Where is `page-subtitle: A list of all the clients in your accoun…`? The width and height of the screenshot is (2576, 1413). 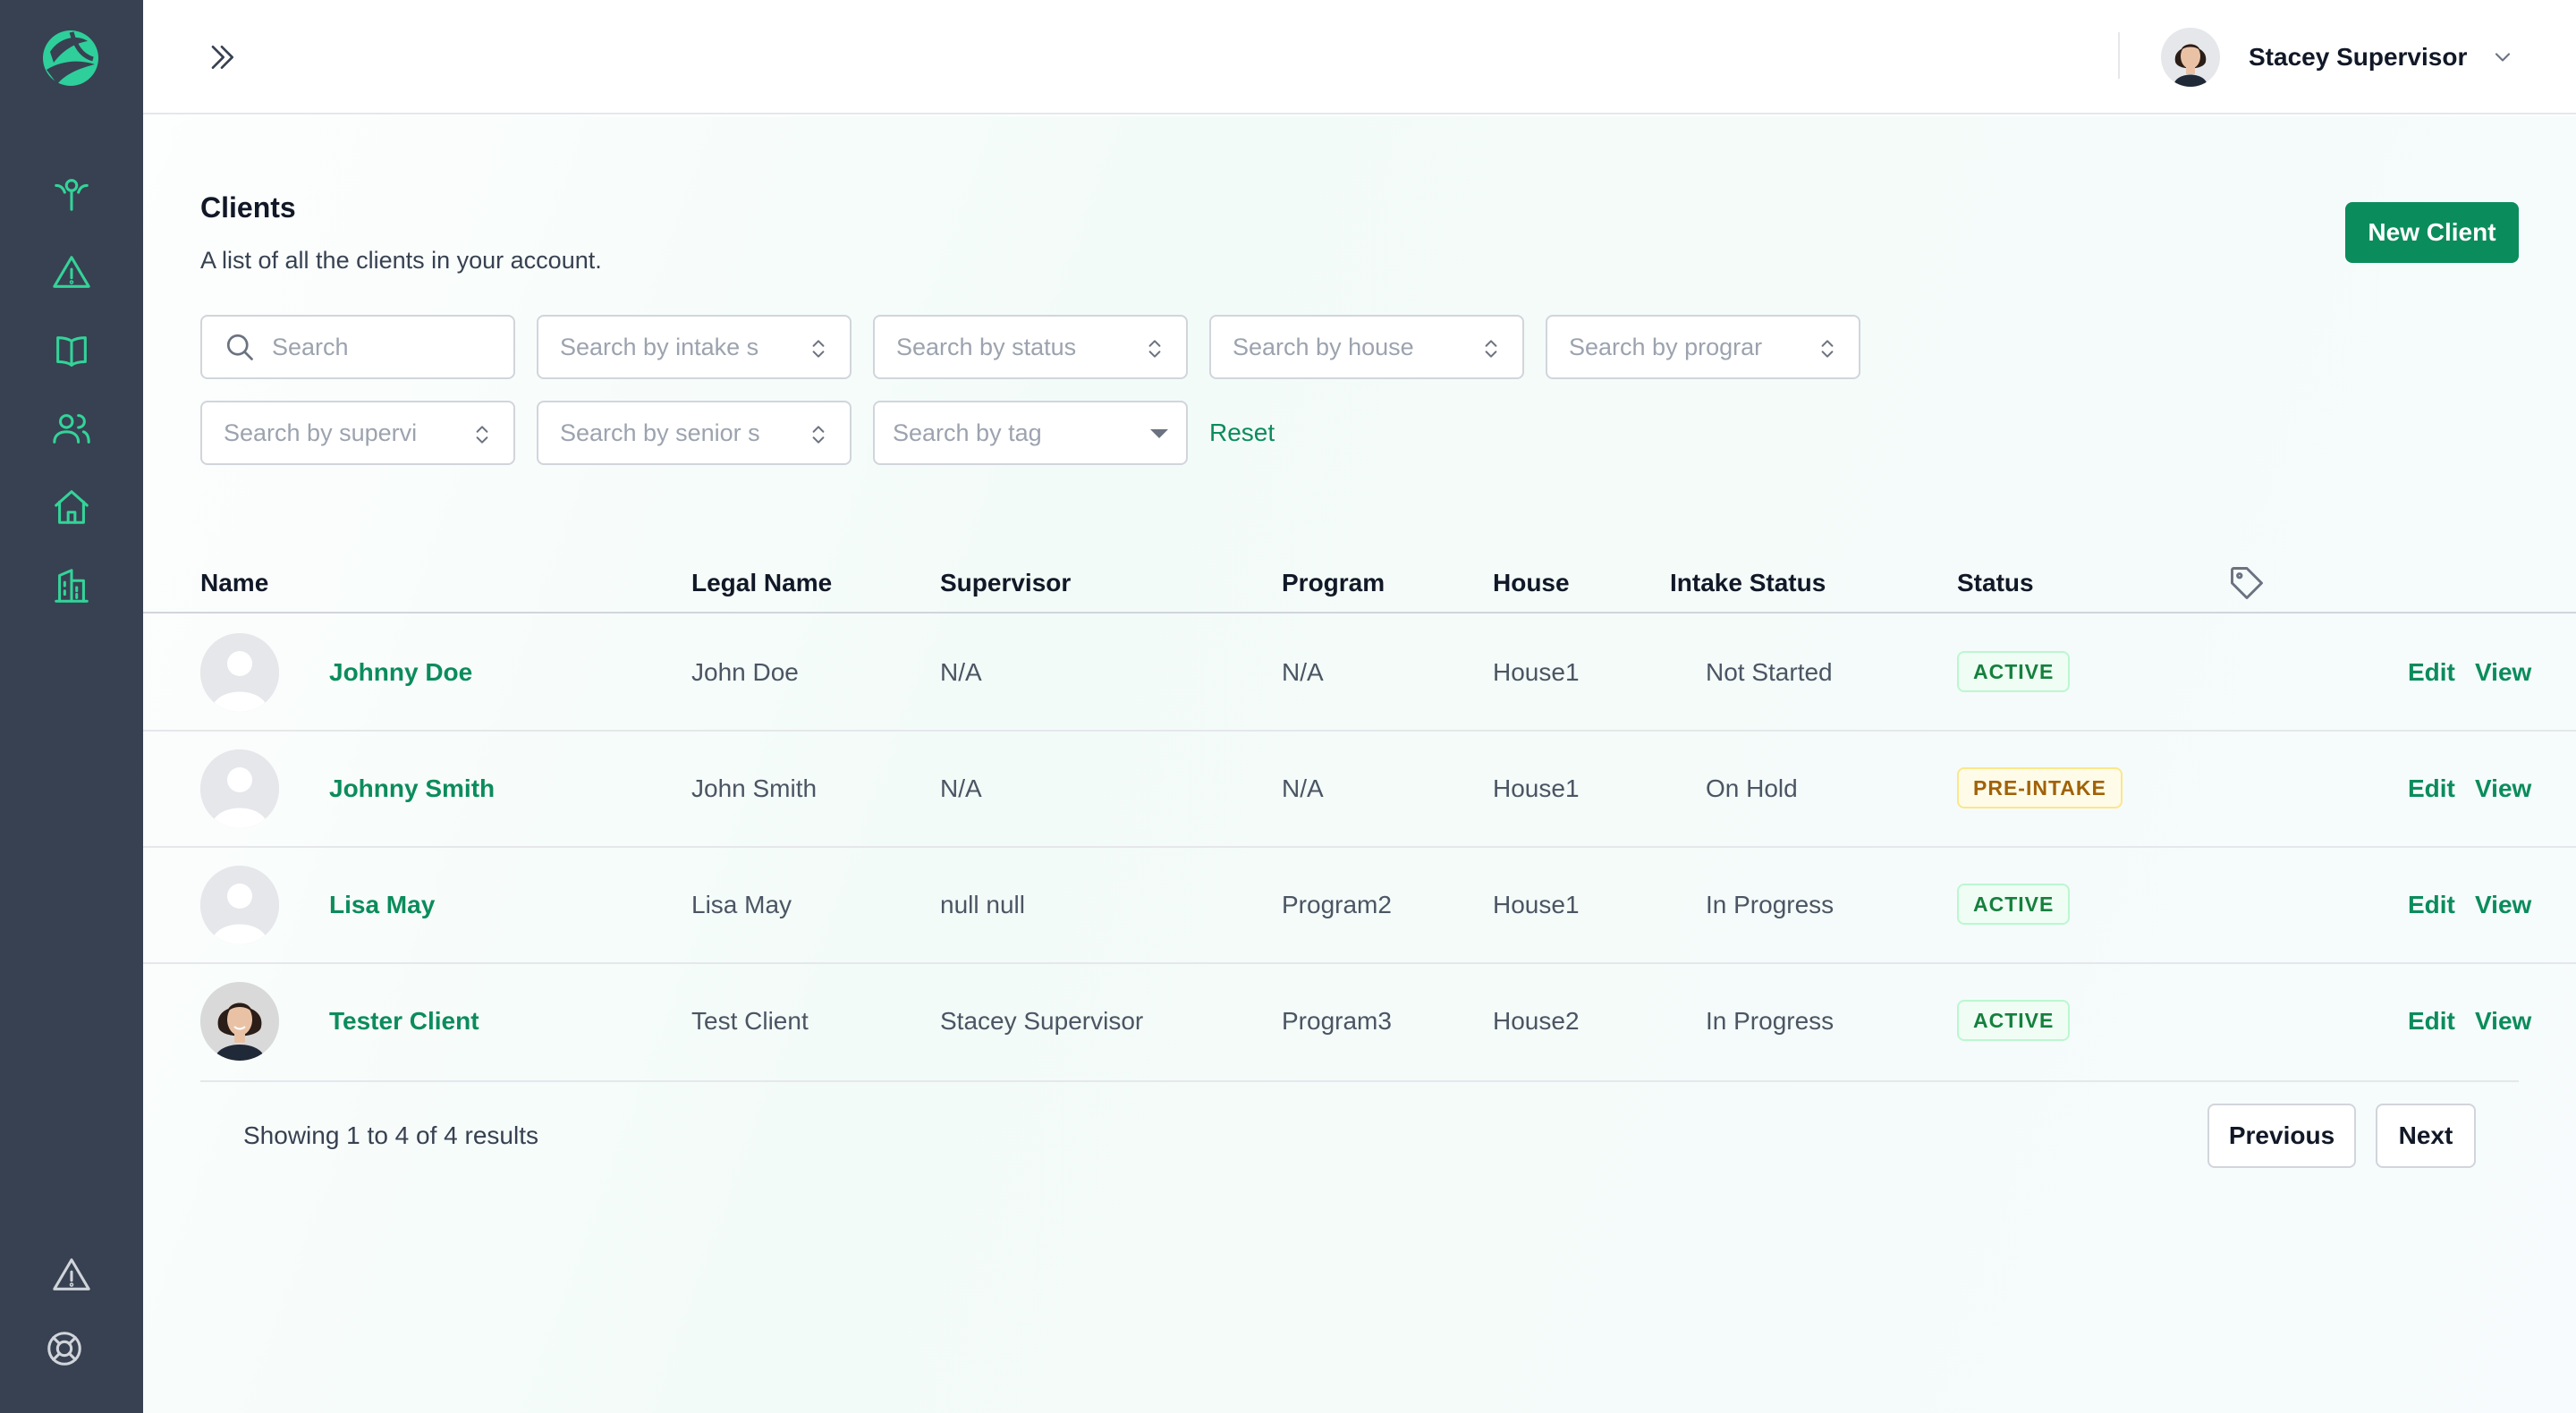 page-subtitle: A list of all the clients in your accoun… is located at coordinates (401, 260).